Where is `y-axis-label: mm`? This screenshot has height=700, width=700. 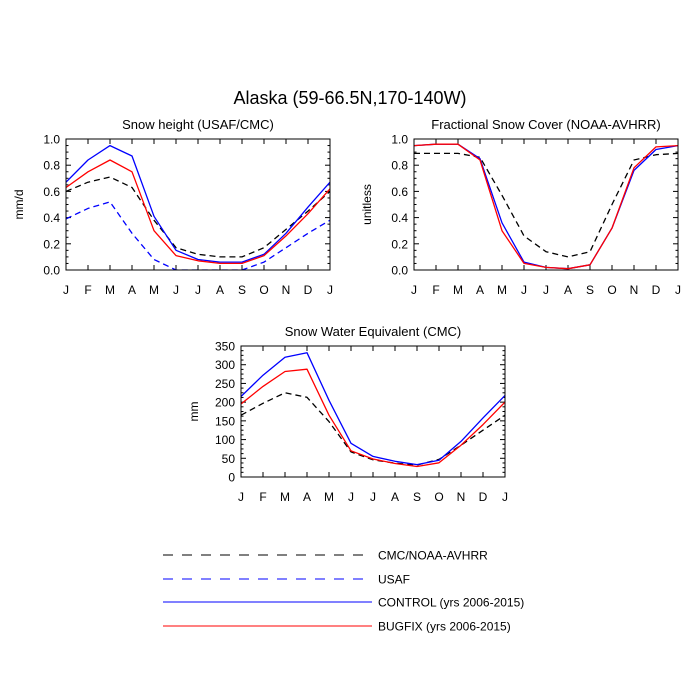 y-axis-label: mm is located at coordinates (194, 412).